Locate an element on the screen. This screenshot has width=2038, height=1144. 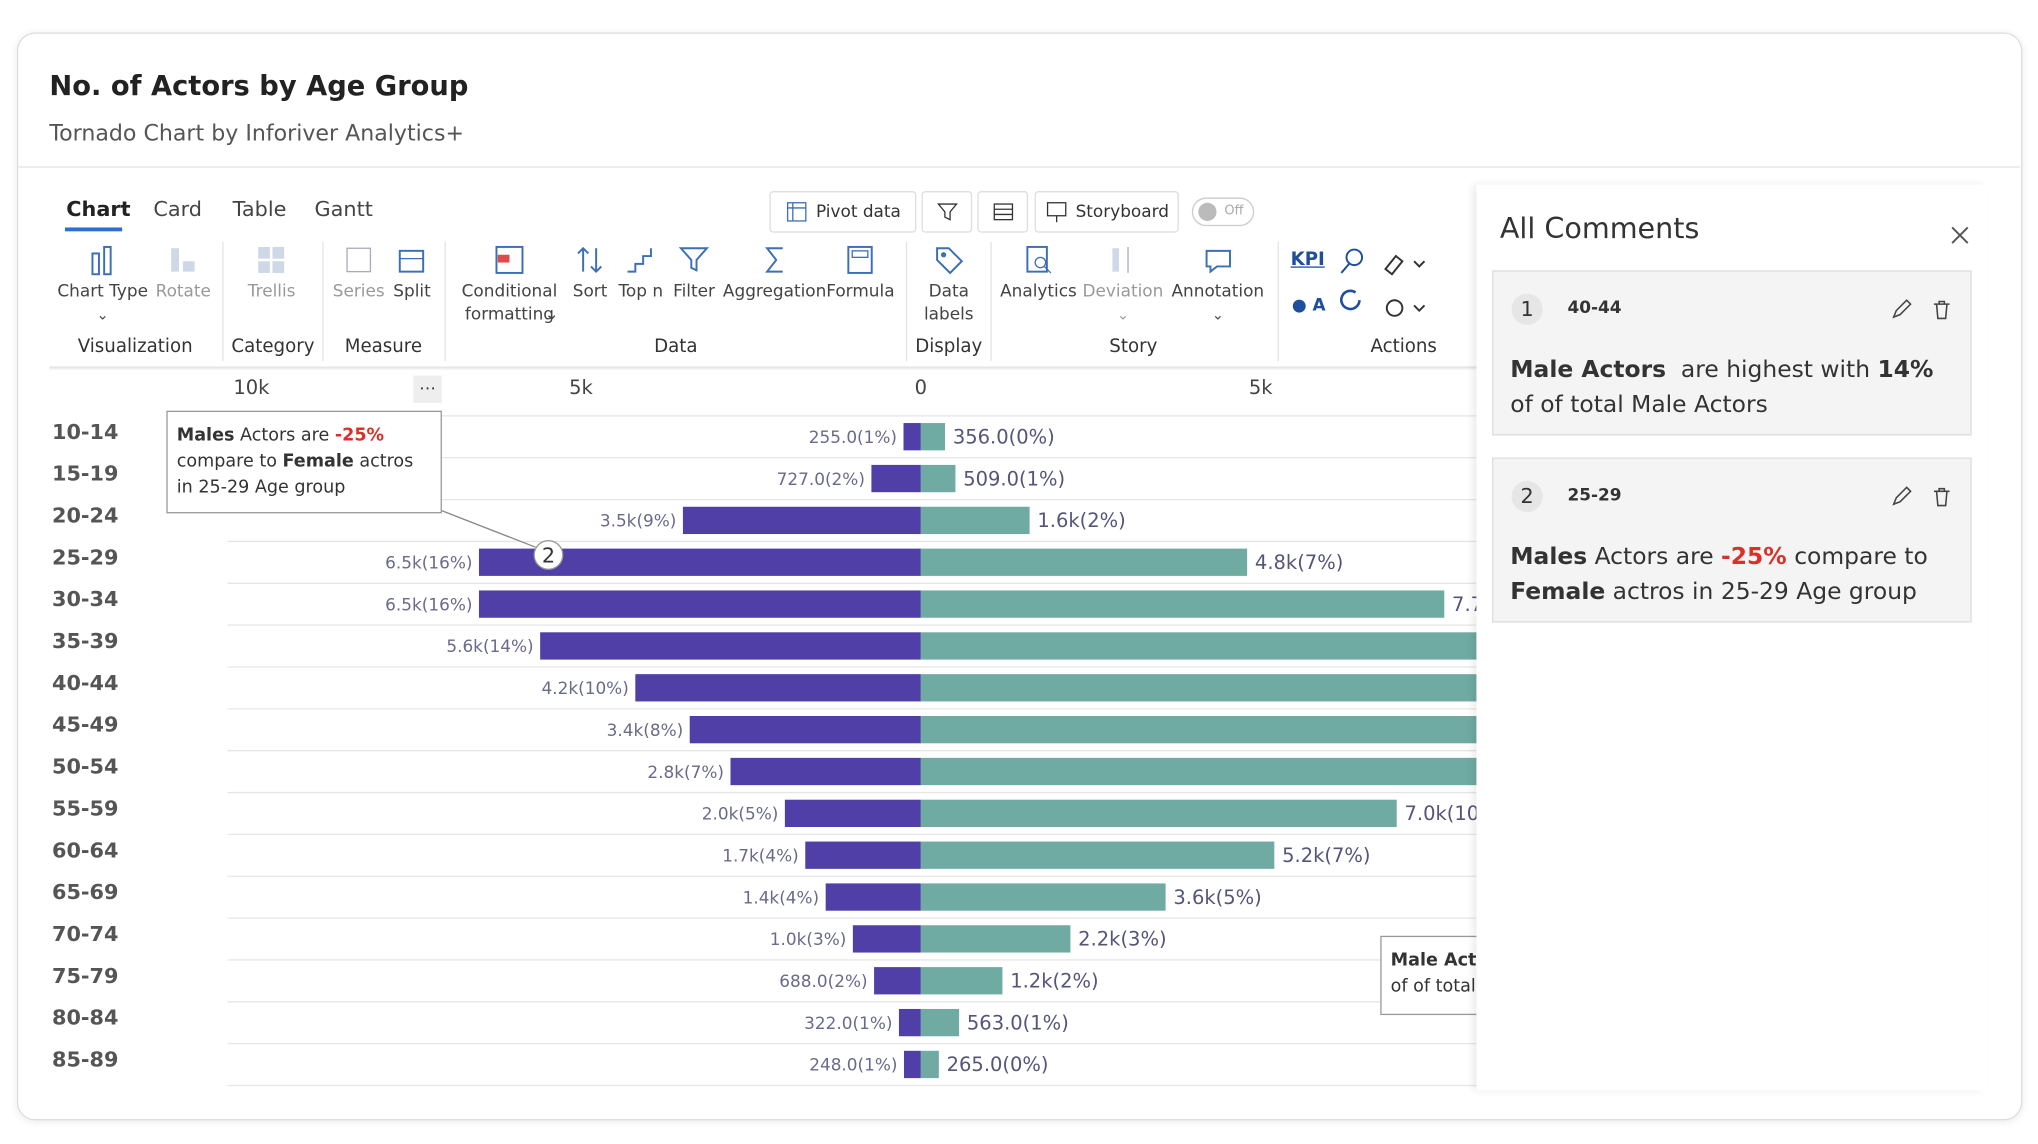
ribbon-button: Rotate is located at coordinates (183, 273).